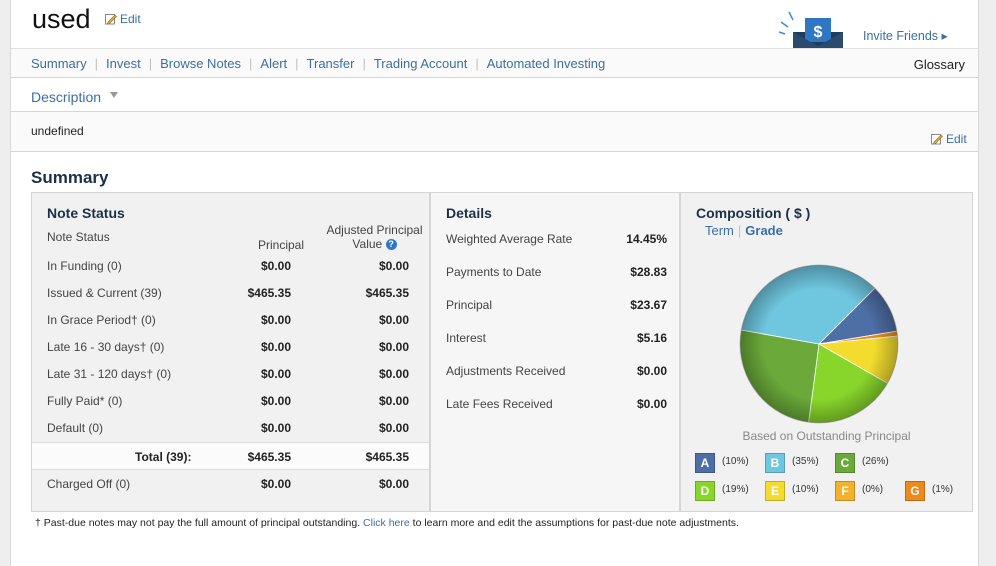 The image size is (996, 566). I want to click on note-status-heading: Note Status, so click(86, 213).